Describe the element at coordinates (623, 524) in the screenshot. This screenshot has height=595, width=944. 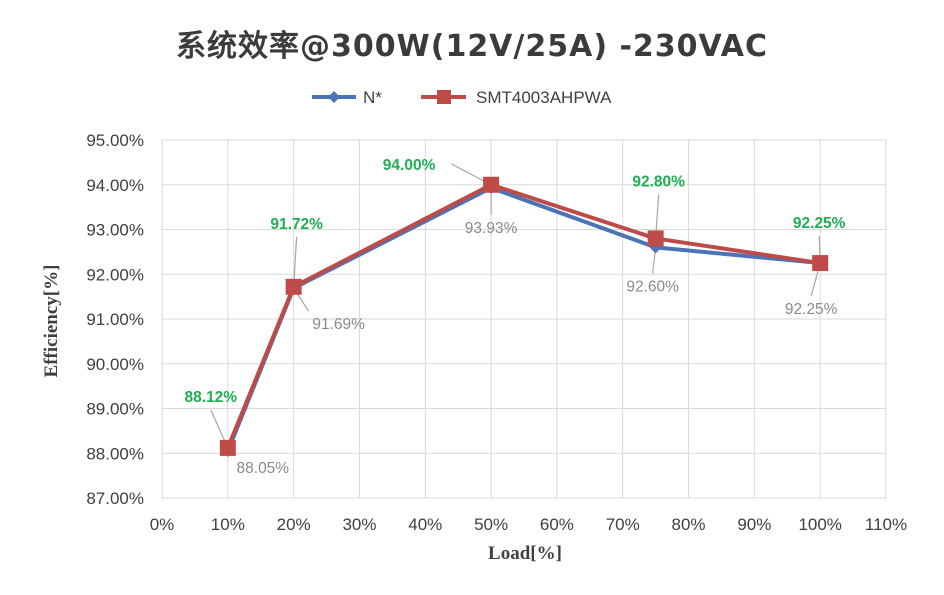
I see `x-tick-label: 70%` at that location.